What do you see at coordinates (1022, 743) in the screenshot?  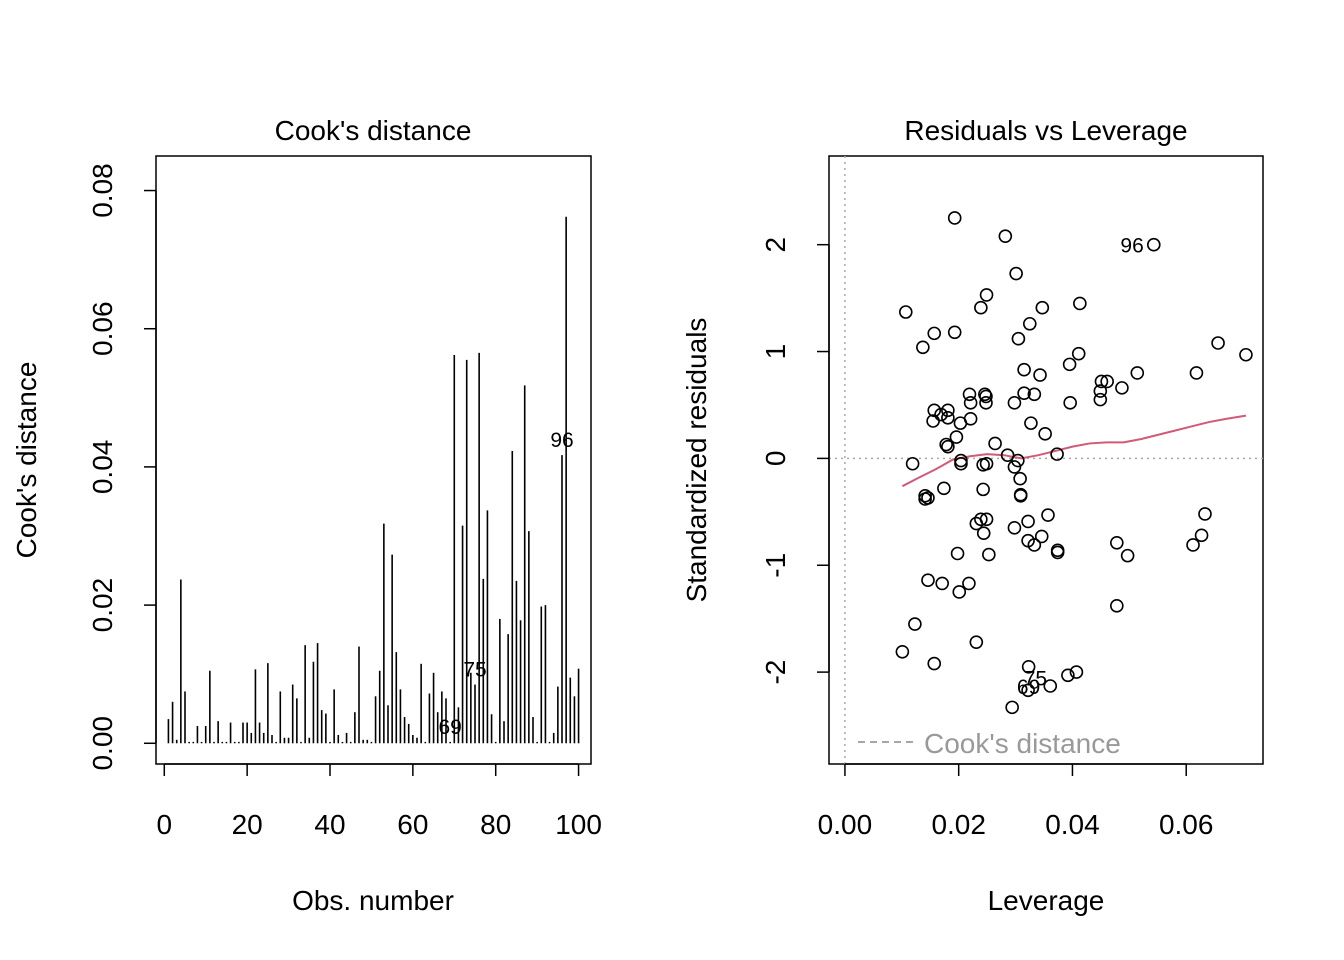 I see `legend-text: Cook's distance` at bounding box center [1022, 743].